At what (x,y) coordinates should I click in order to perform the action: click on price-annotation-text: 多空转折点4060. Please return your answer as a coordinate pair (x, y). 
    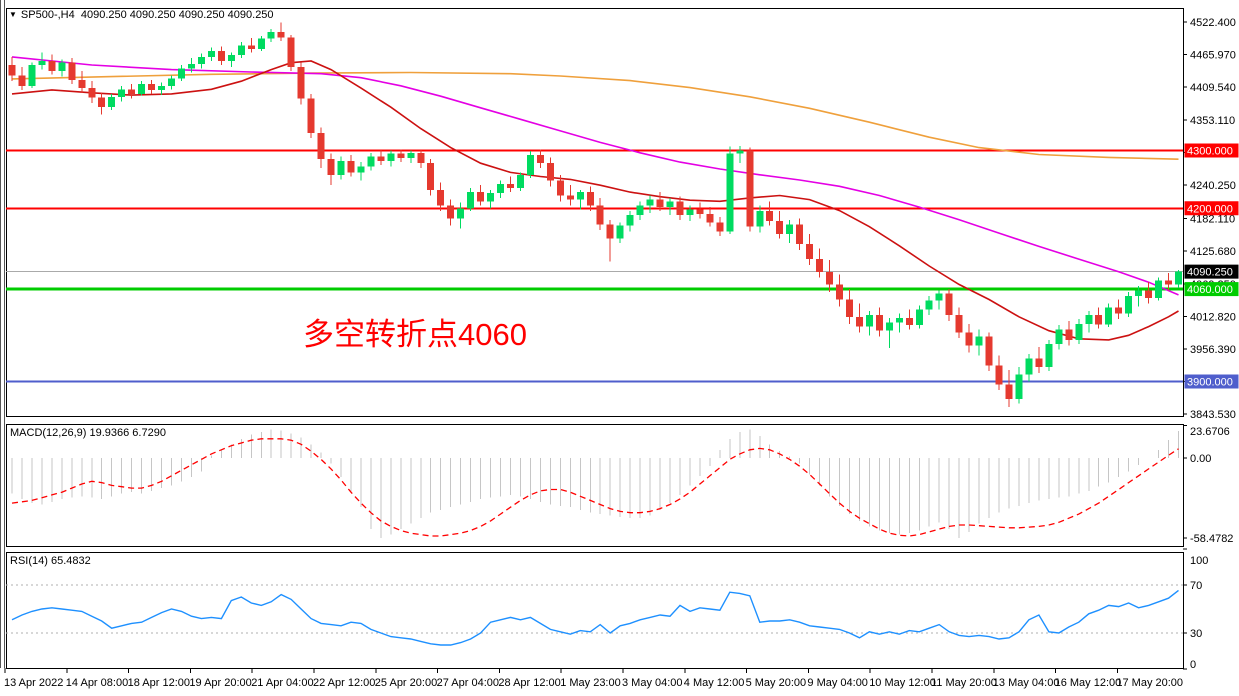
    Looking at the image, I should click on (415, 334).